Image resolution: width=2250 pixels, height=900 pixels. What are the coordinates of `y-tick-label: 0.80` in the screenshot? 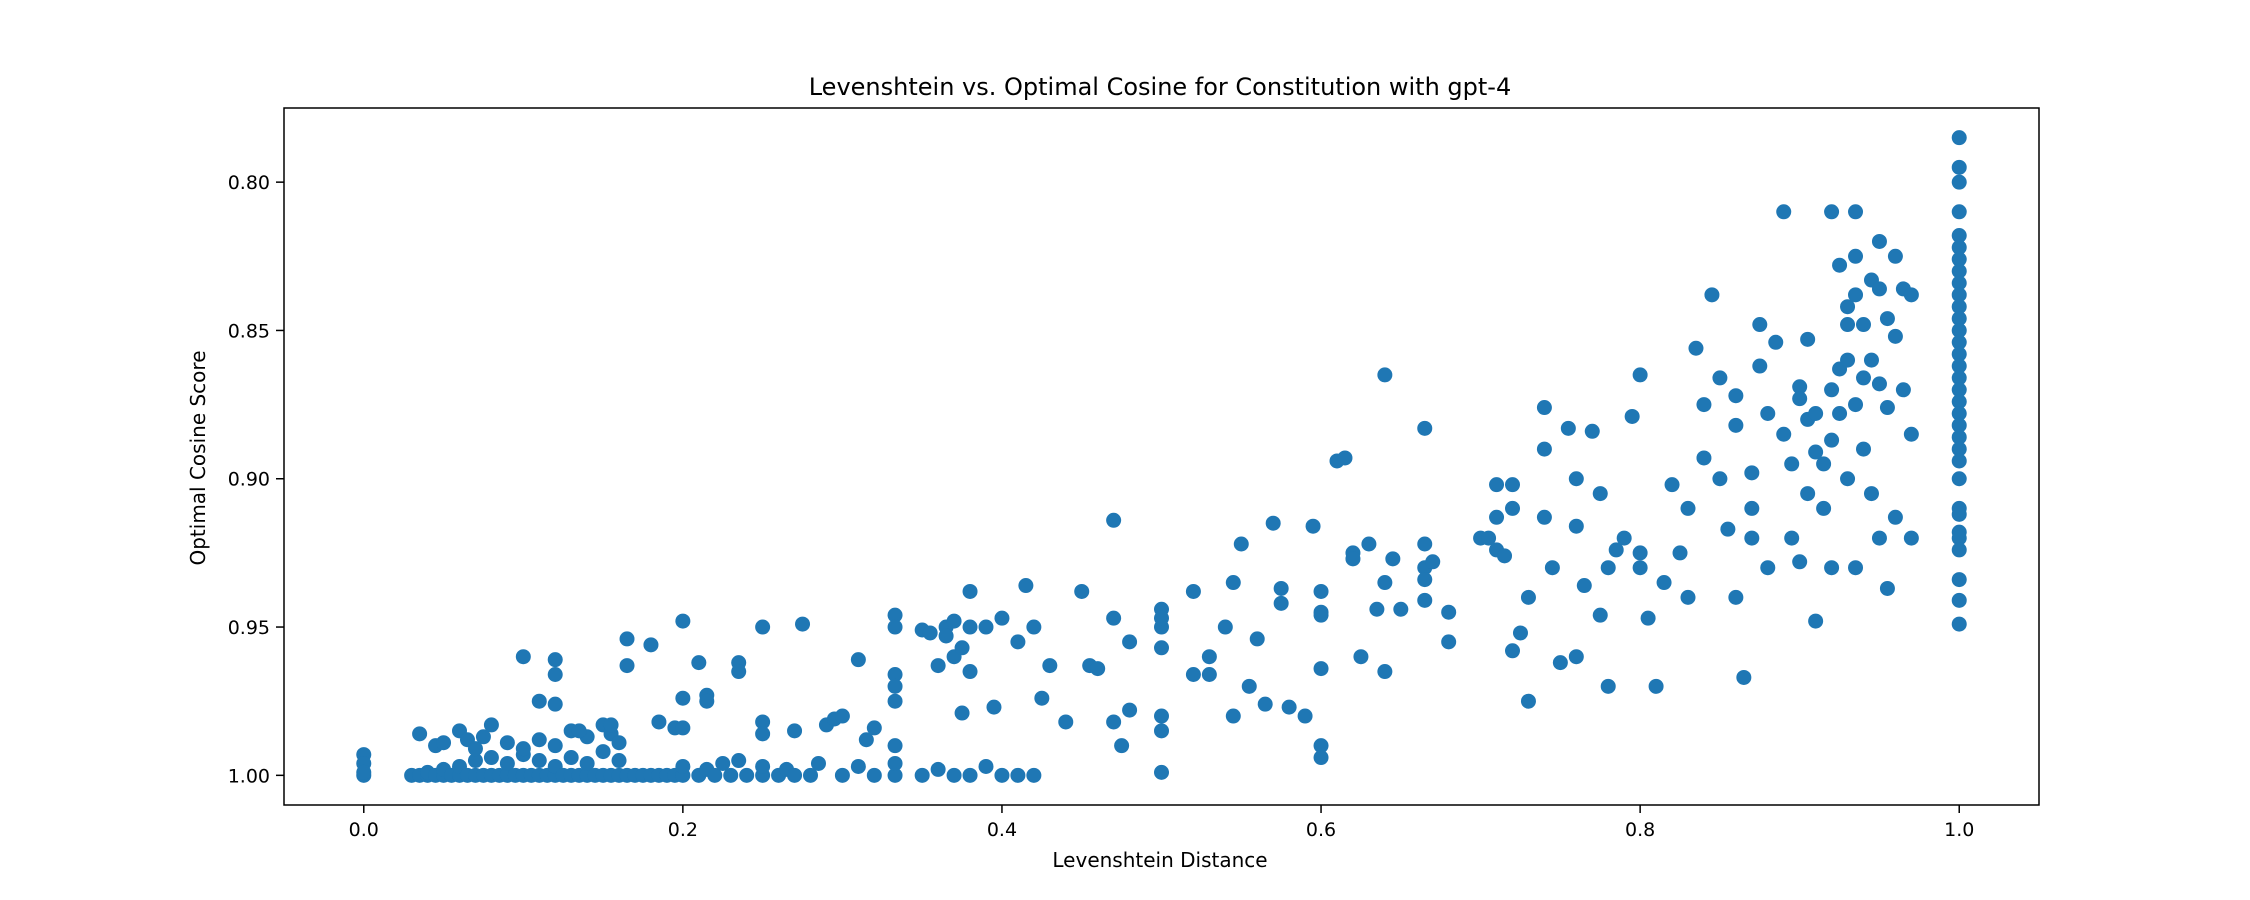 It's located at (249, 183).